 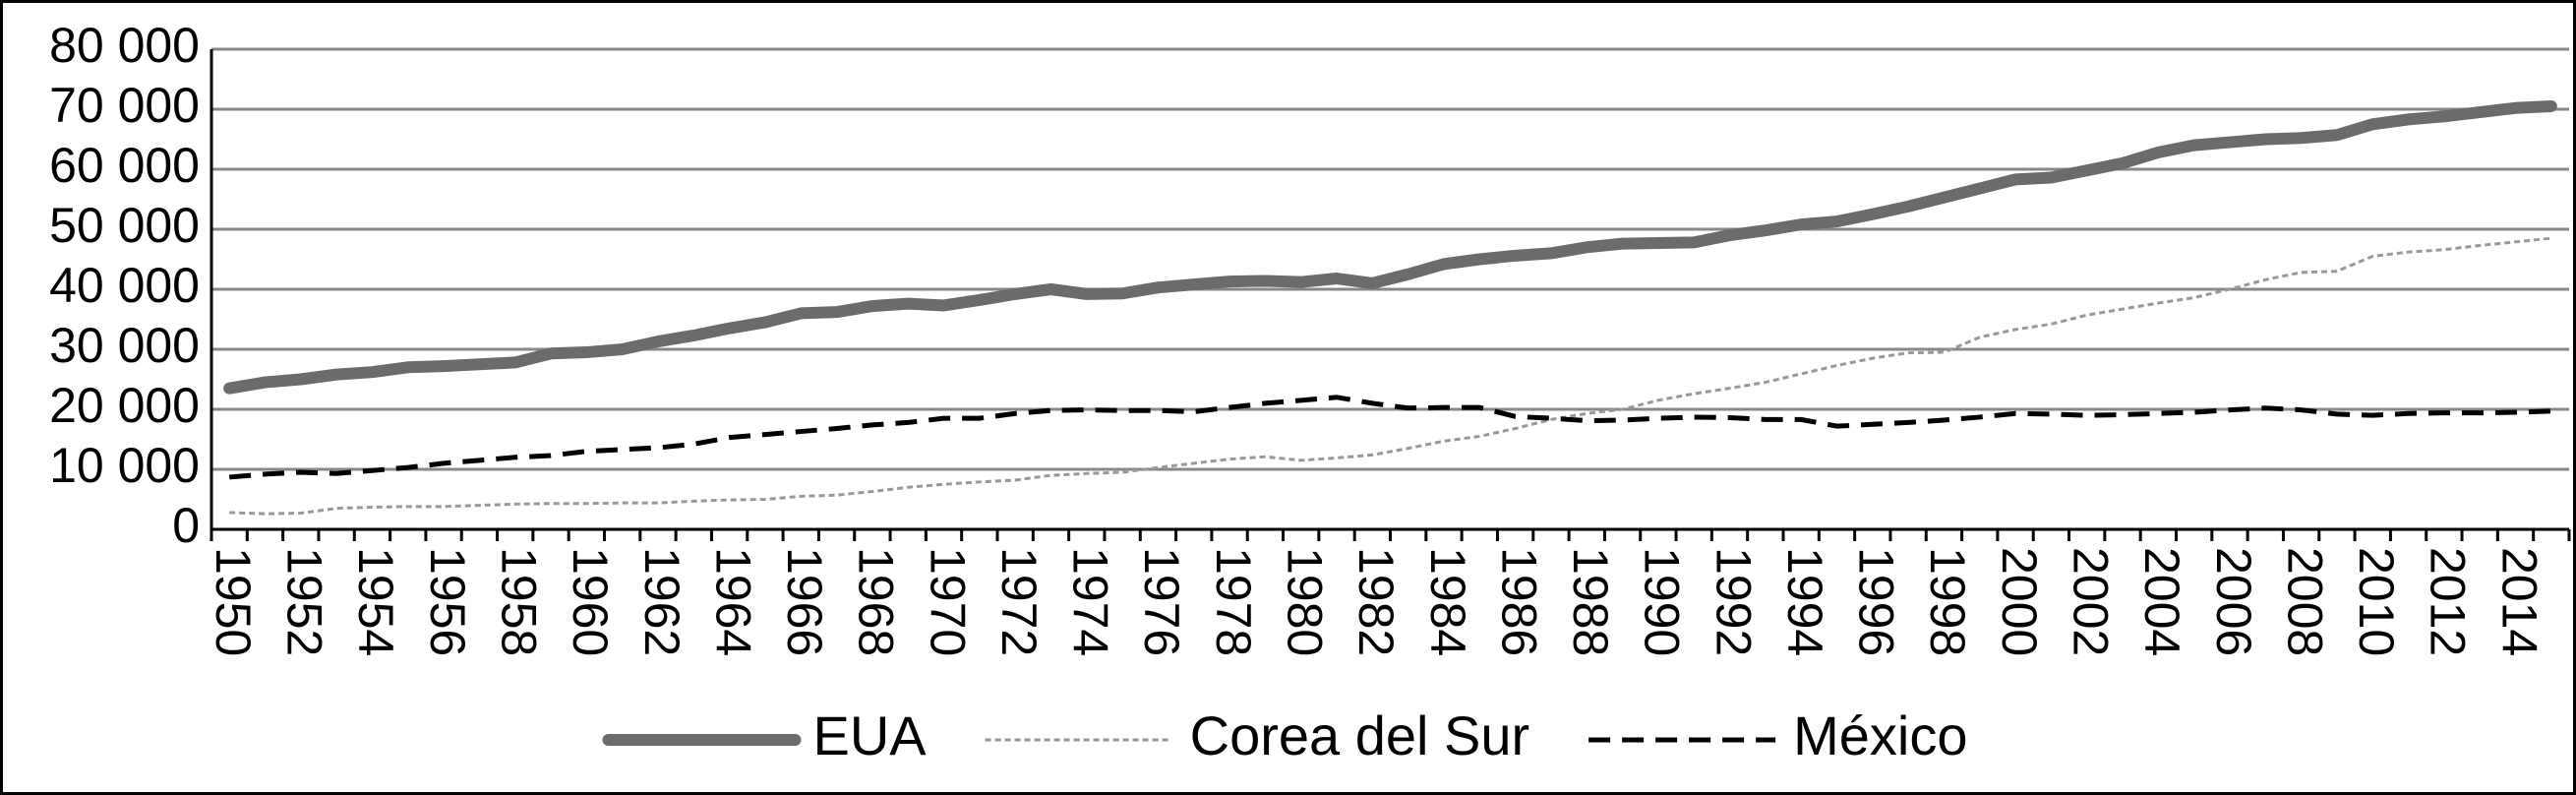 I want to click on x-tick-label: 1962, so click(x=662, y=601).